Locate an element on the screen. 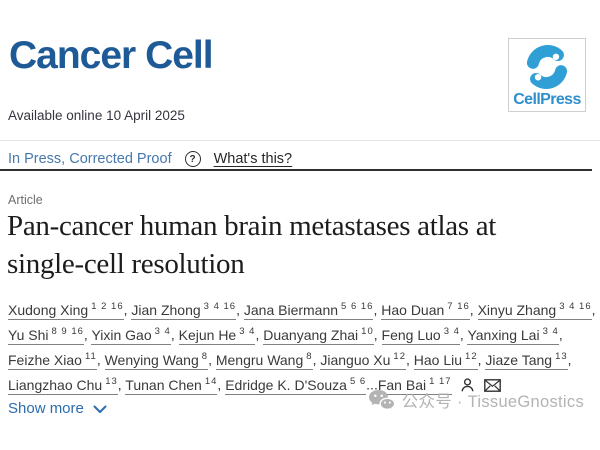  status-bar: In Press, Corrected Proof ? What's this? is located at coordinates (150, 159).